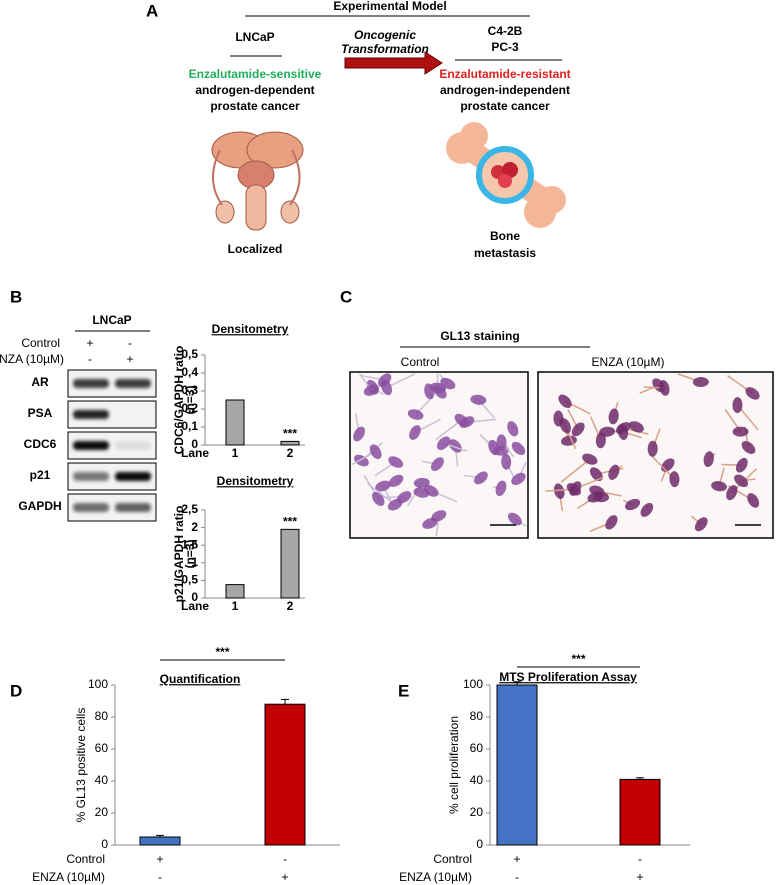 Image resolution: width=778 pixels, height=885 pixels. What do you see at coordinates (389, 6) in the screenshot?
I see `heading: Experimental Model` at bounding box center [389, 6].